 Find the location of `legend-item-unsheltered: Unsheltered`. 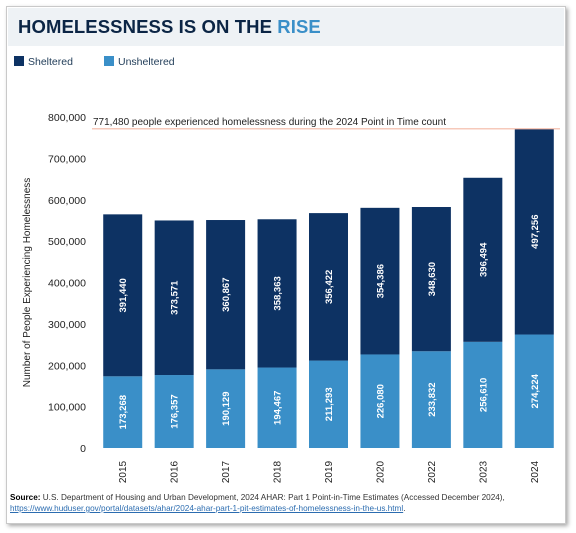

legend-item-unsheltered: Unsheltered is located at coordinates (139, 62).